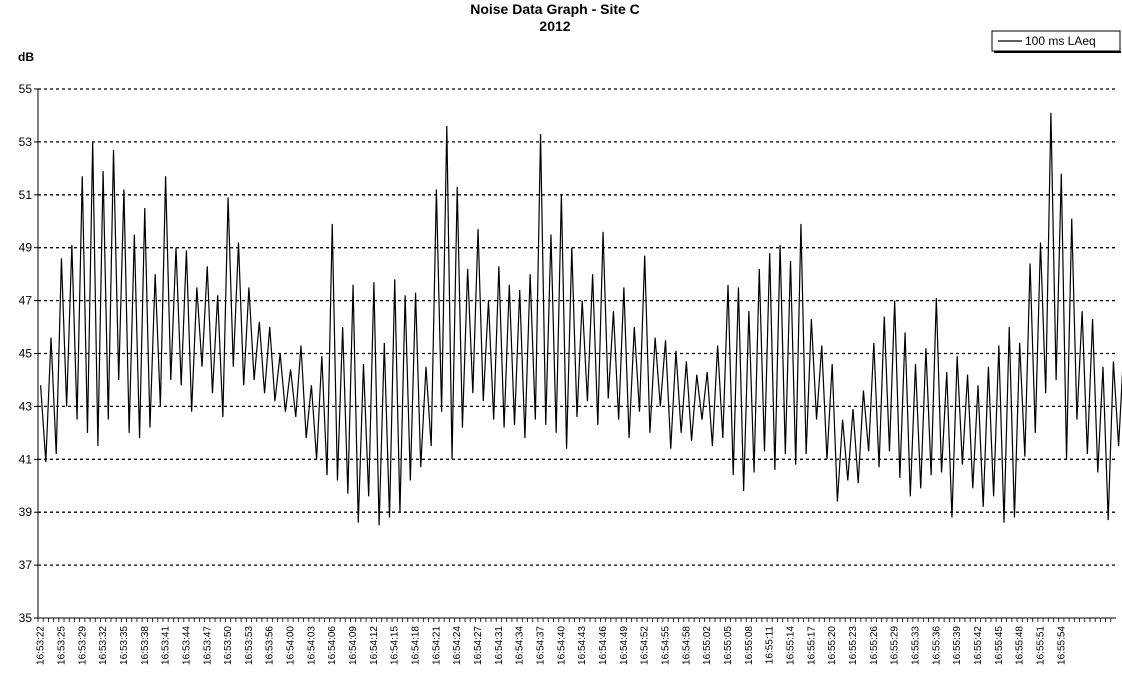 This screenshot has height=673, width=1122. Describe the element at coordinates (436, 645) in the screenshot. I see `x-tick-label: 16:54:21` at that location.